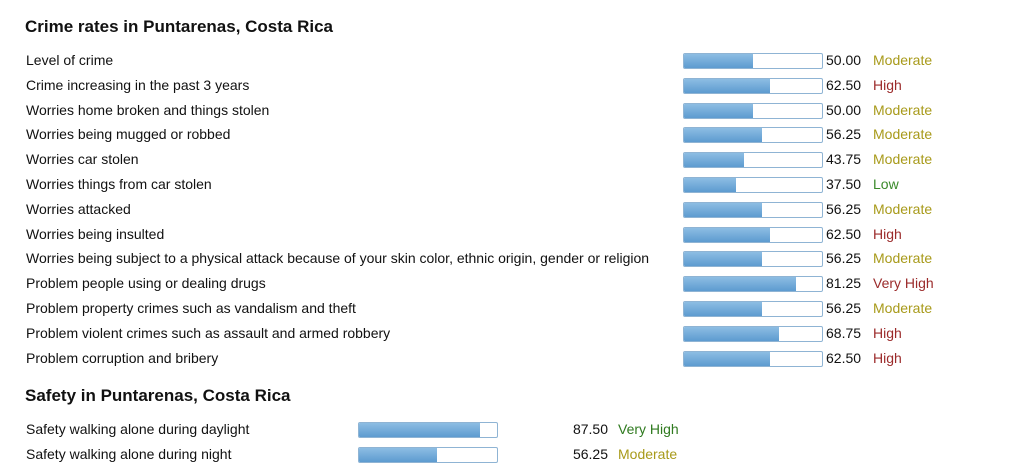 The width and height of the screenshot is (1024, 473). Describe the element at coordinates (128, 134) in the screenshot. I see `row-label: Worries being mugged or robbed` at that location.